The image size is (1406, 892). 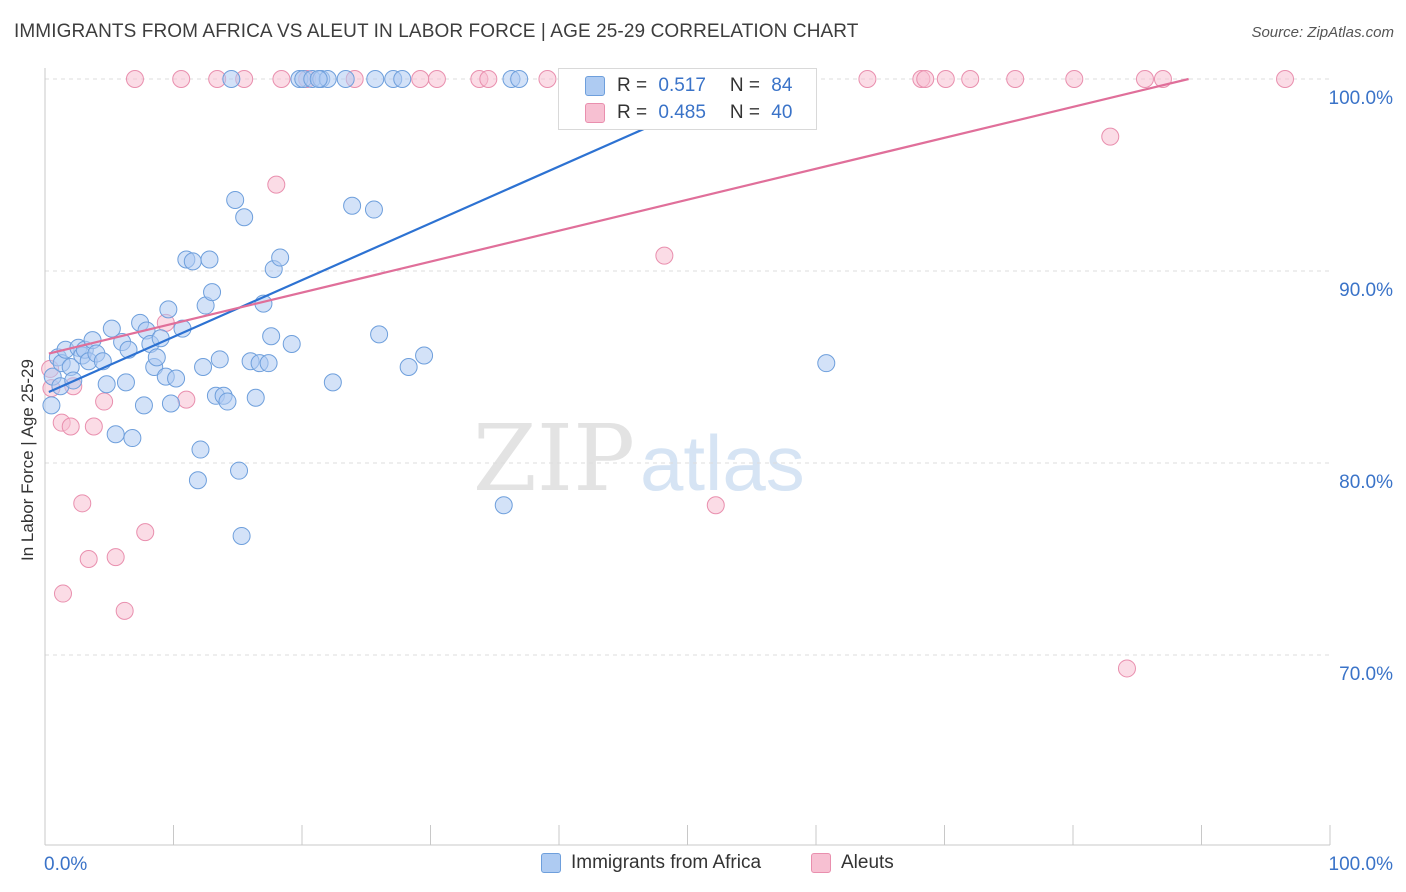 I want to click on r-label-aleuts: R =, so click(x=635, y=112).